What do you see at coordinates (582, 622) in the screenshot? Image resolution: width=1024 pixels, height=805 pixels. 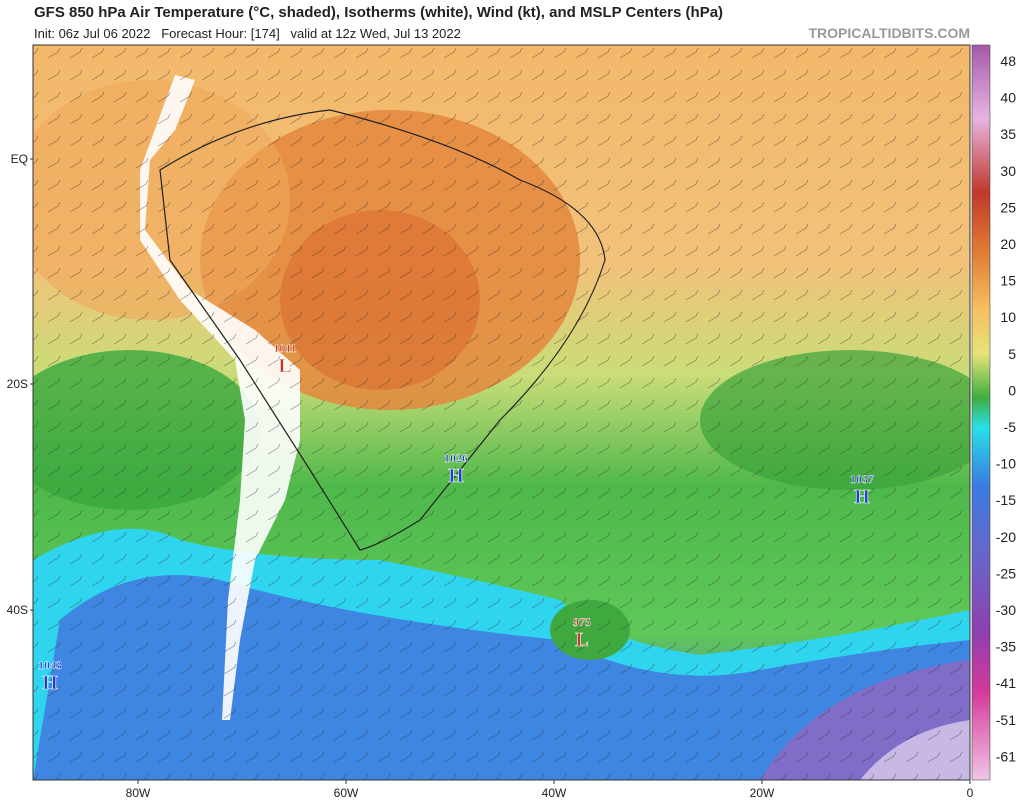 I see `pressure-value: 975` at bounding box center [582, 622].